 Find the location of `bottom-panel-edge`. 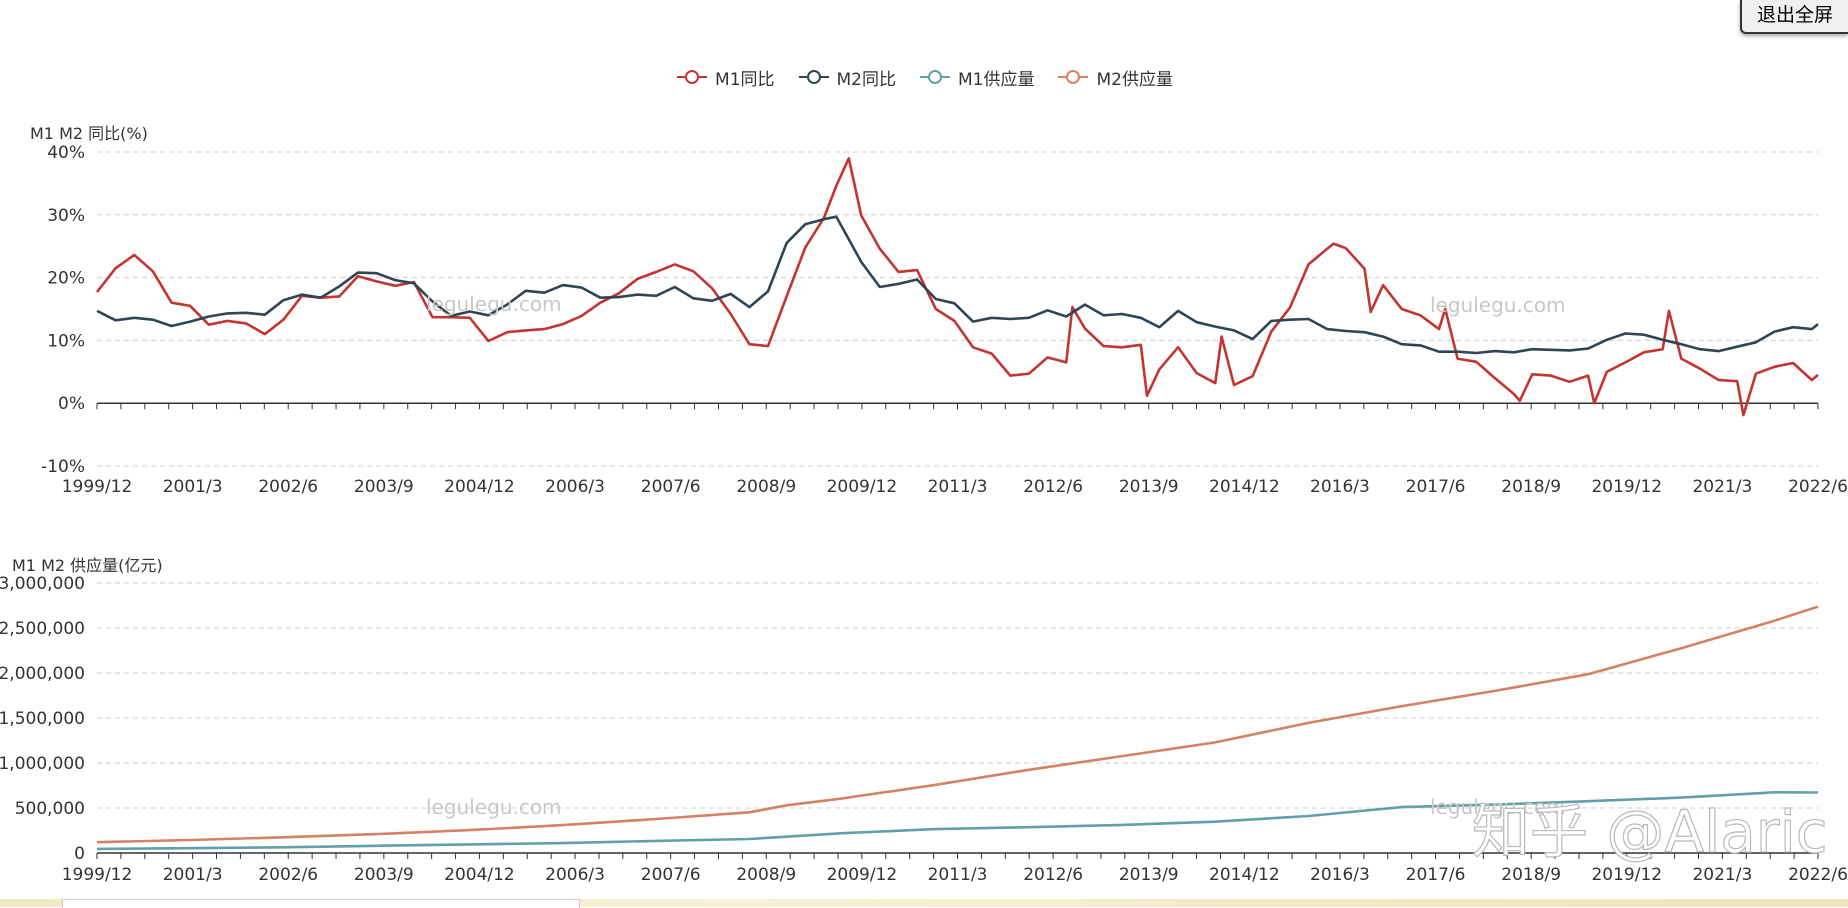

bottom-panel-edge is located at coordinates (321, 903).